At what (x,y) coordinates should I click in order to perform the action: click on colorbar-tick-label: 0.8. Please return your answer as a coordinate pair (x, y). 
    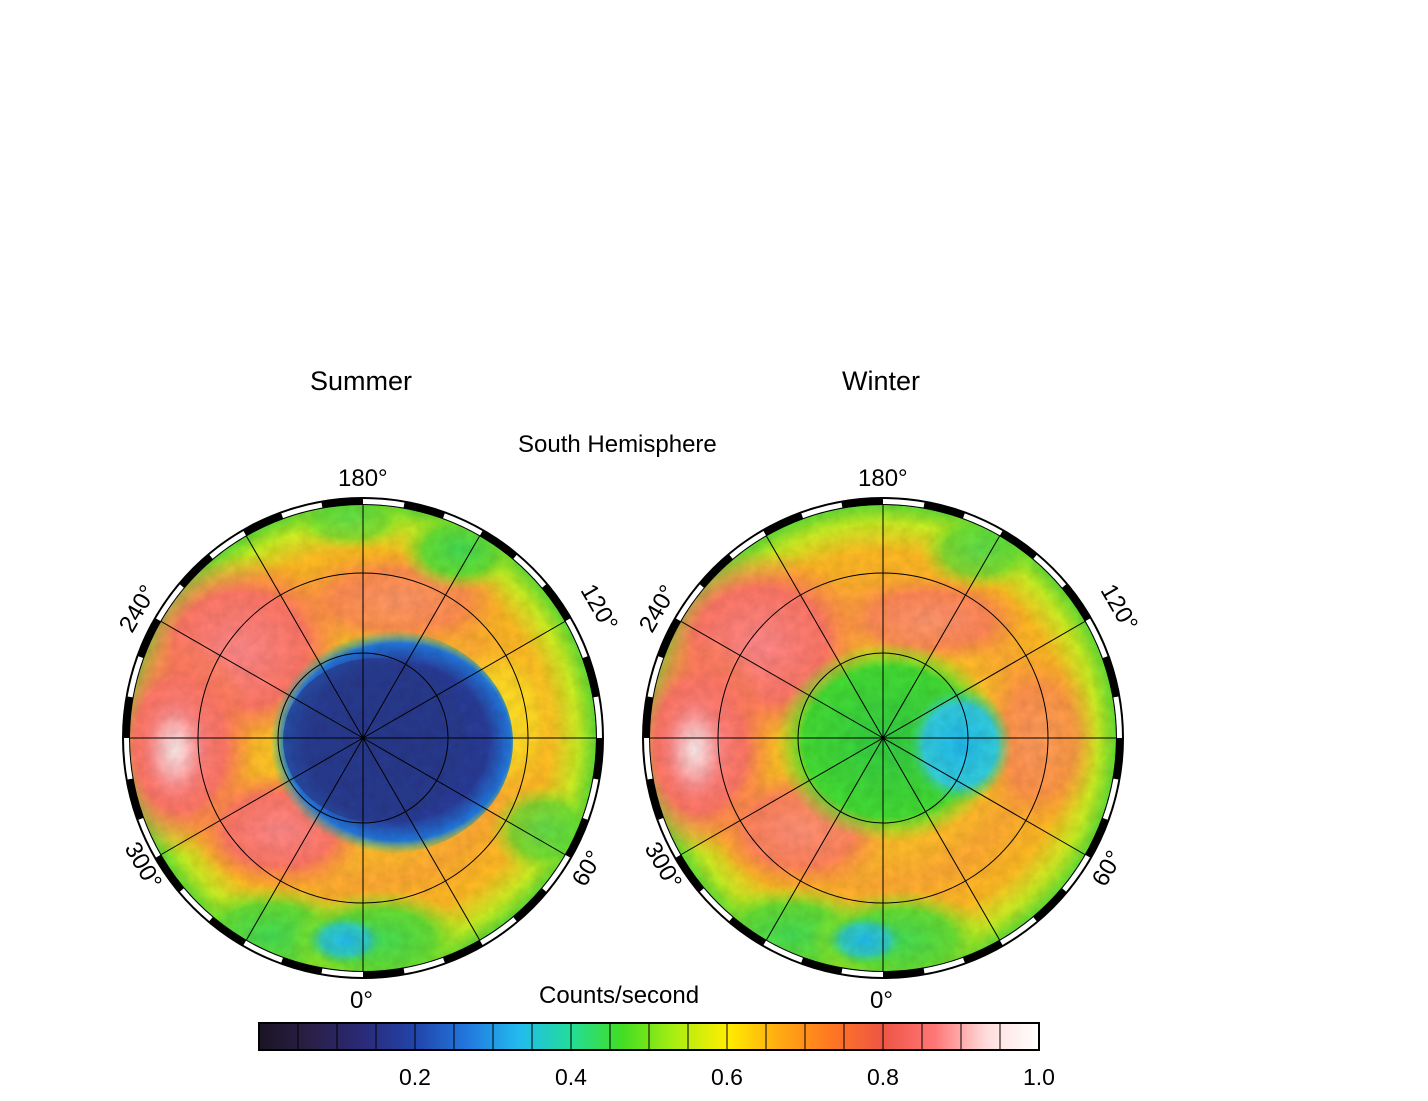
    Looking at the image, I should click on (883, 1077).